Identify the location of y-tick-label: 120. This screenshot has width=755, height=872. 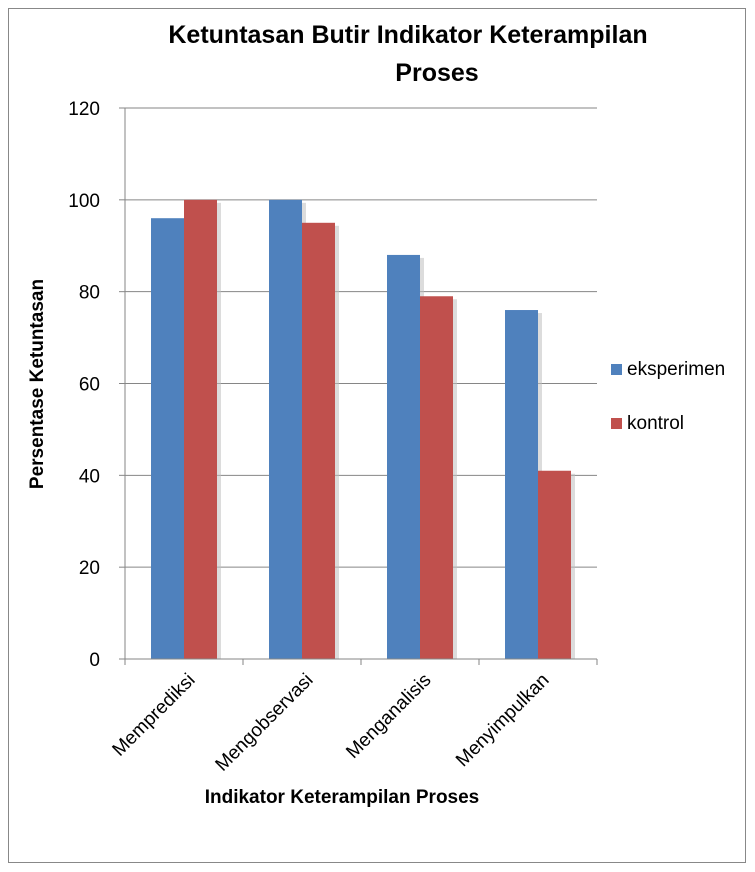
(84, 109).